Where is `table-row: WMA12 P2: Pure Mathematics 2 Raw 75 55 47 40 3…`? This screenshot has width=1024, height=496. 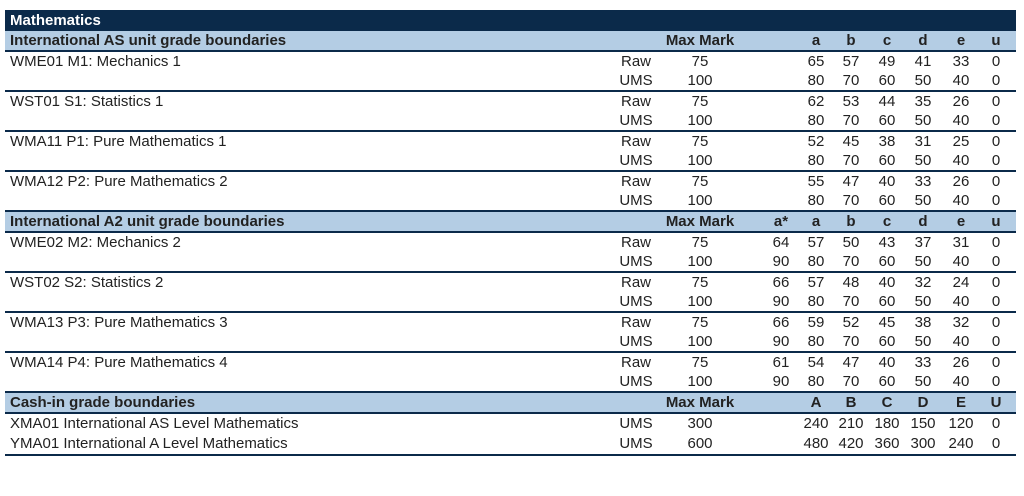
table-row: WMA12 P2: Pure Mathematics 2 Raw 75 55 47 40 3… is located at coordinates (510, 181).